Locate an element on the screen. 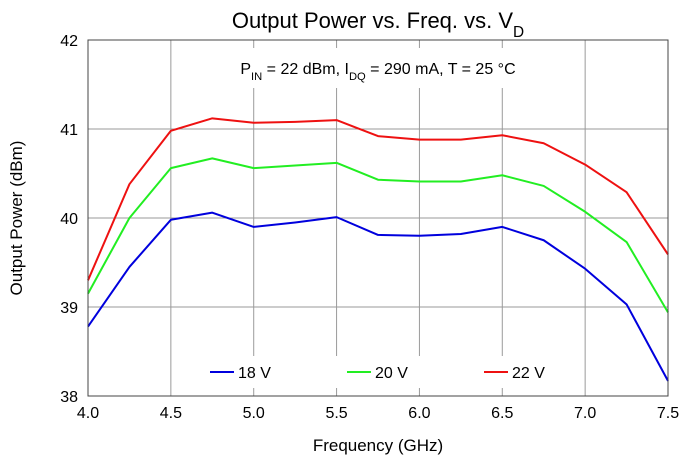 The height and width of the screenshot is (461, 684). text-segment: = 290 mA, T = 25 °C is located at coordinates (441, 69).